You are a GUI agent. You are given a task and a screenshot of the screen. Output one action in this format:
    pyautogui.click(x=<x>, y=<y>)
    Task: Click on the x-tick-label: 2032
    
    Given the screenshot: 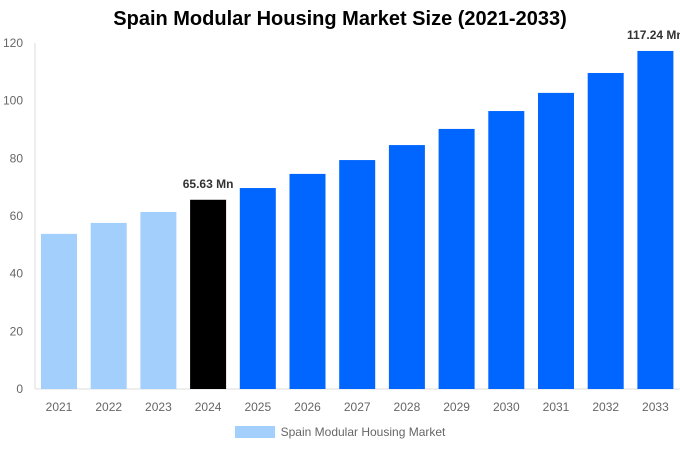 What is the action you would take?
    pyautogui.click(x=605, y=407)
    